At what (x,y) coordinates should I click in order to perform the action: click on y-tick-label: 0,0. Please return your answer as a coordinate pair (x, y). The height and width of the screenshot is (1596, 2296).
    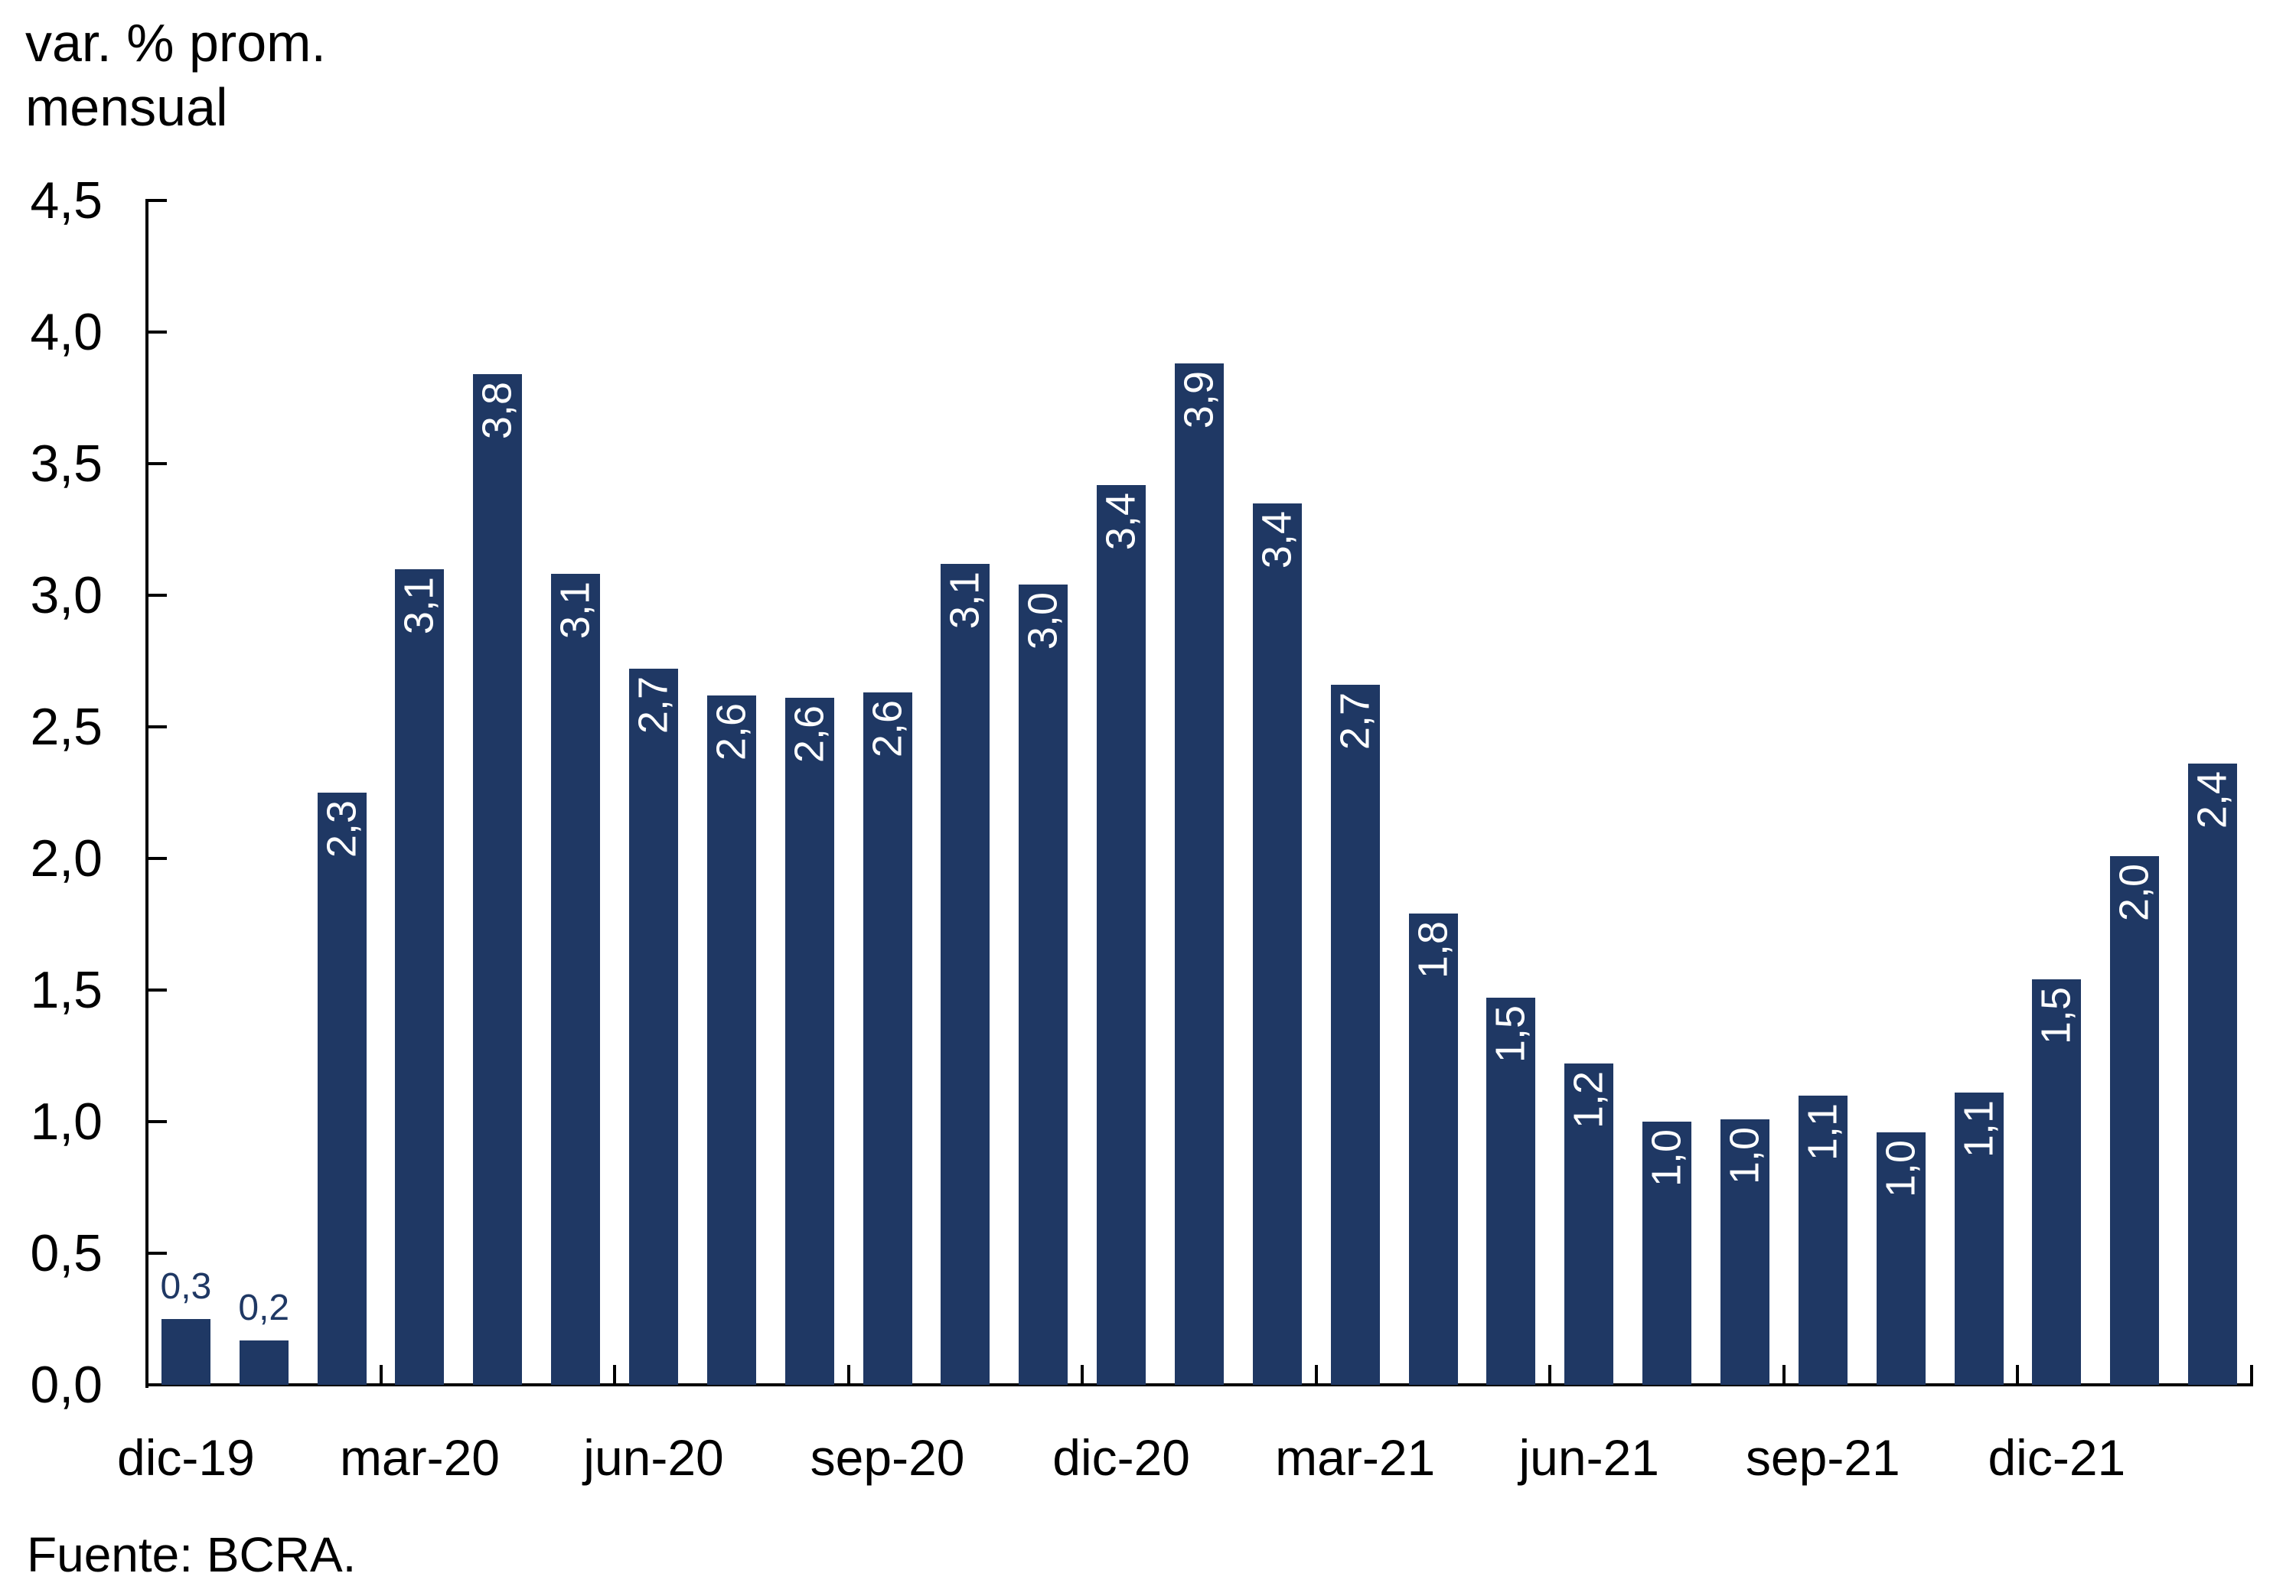
    Looking at the image, I should click on (66, 1385).